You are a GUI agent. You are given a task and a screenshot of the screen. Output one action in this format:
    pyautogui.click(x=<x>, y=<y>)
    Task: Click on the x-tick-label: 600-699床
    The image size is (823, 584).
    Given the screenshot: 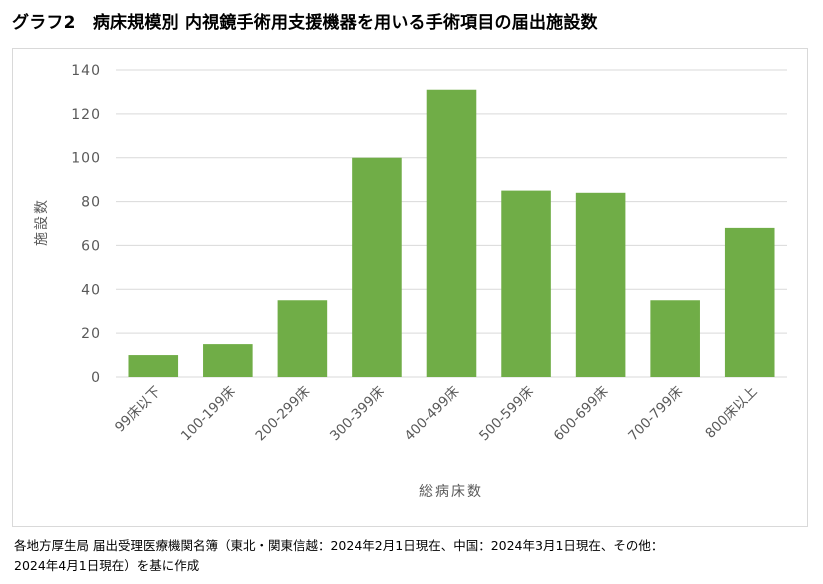 What is the action you would take?
    pyautogui.click(x=581, y=413)
    